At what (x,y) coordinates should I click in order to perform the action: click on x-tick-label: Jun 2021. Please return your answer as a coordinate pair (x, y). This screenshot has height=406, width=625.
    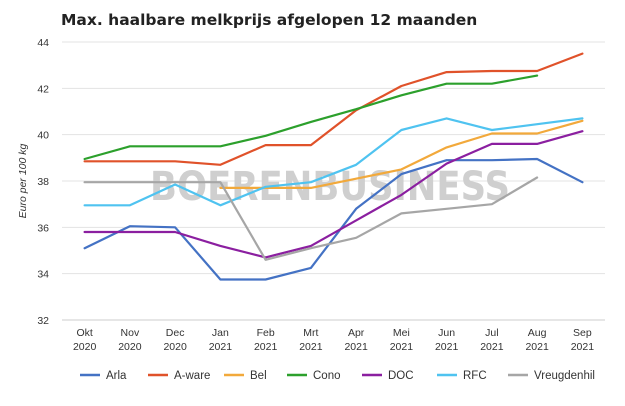
    Looking at the image, I should click on (447, 340).